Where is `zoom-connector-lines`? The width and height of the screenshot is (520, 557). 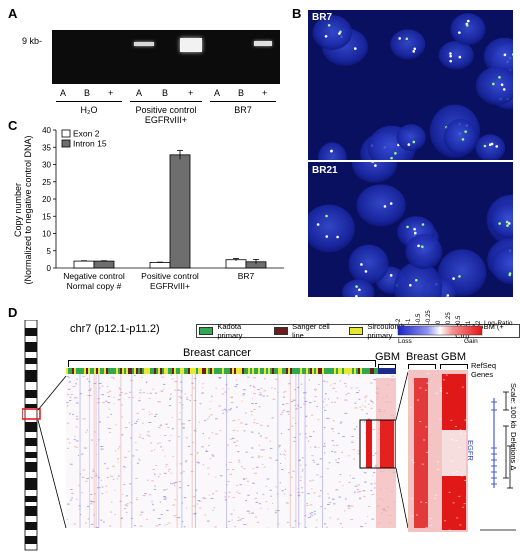
zoom-connector-lines is located at coordinates (52, 452).